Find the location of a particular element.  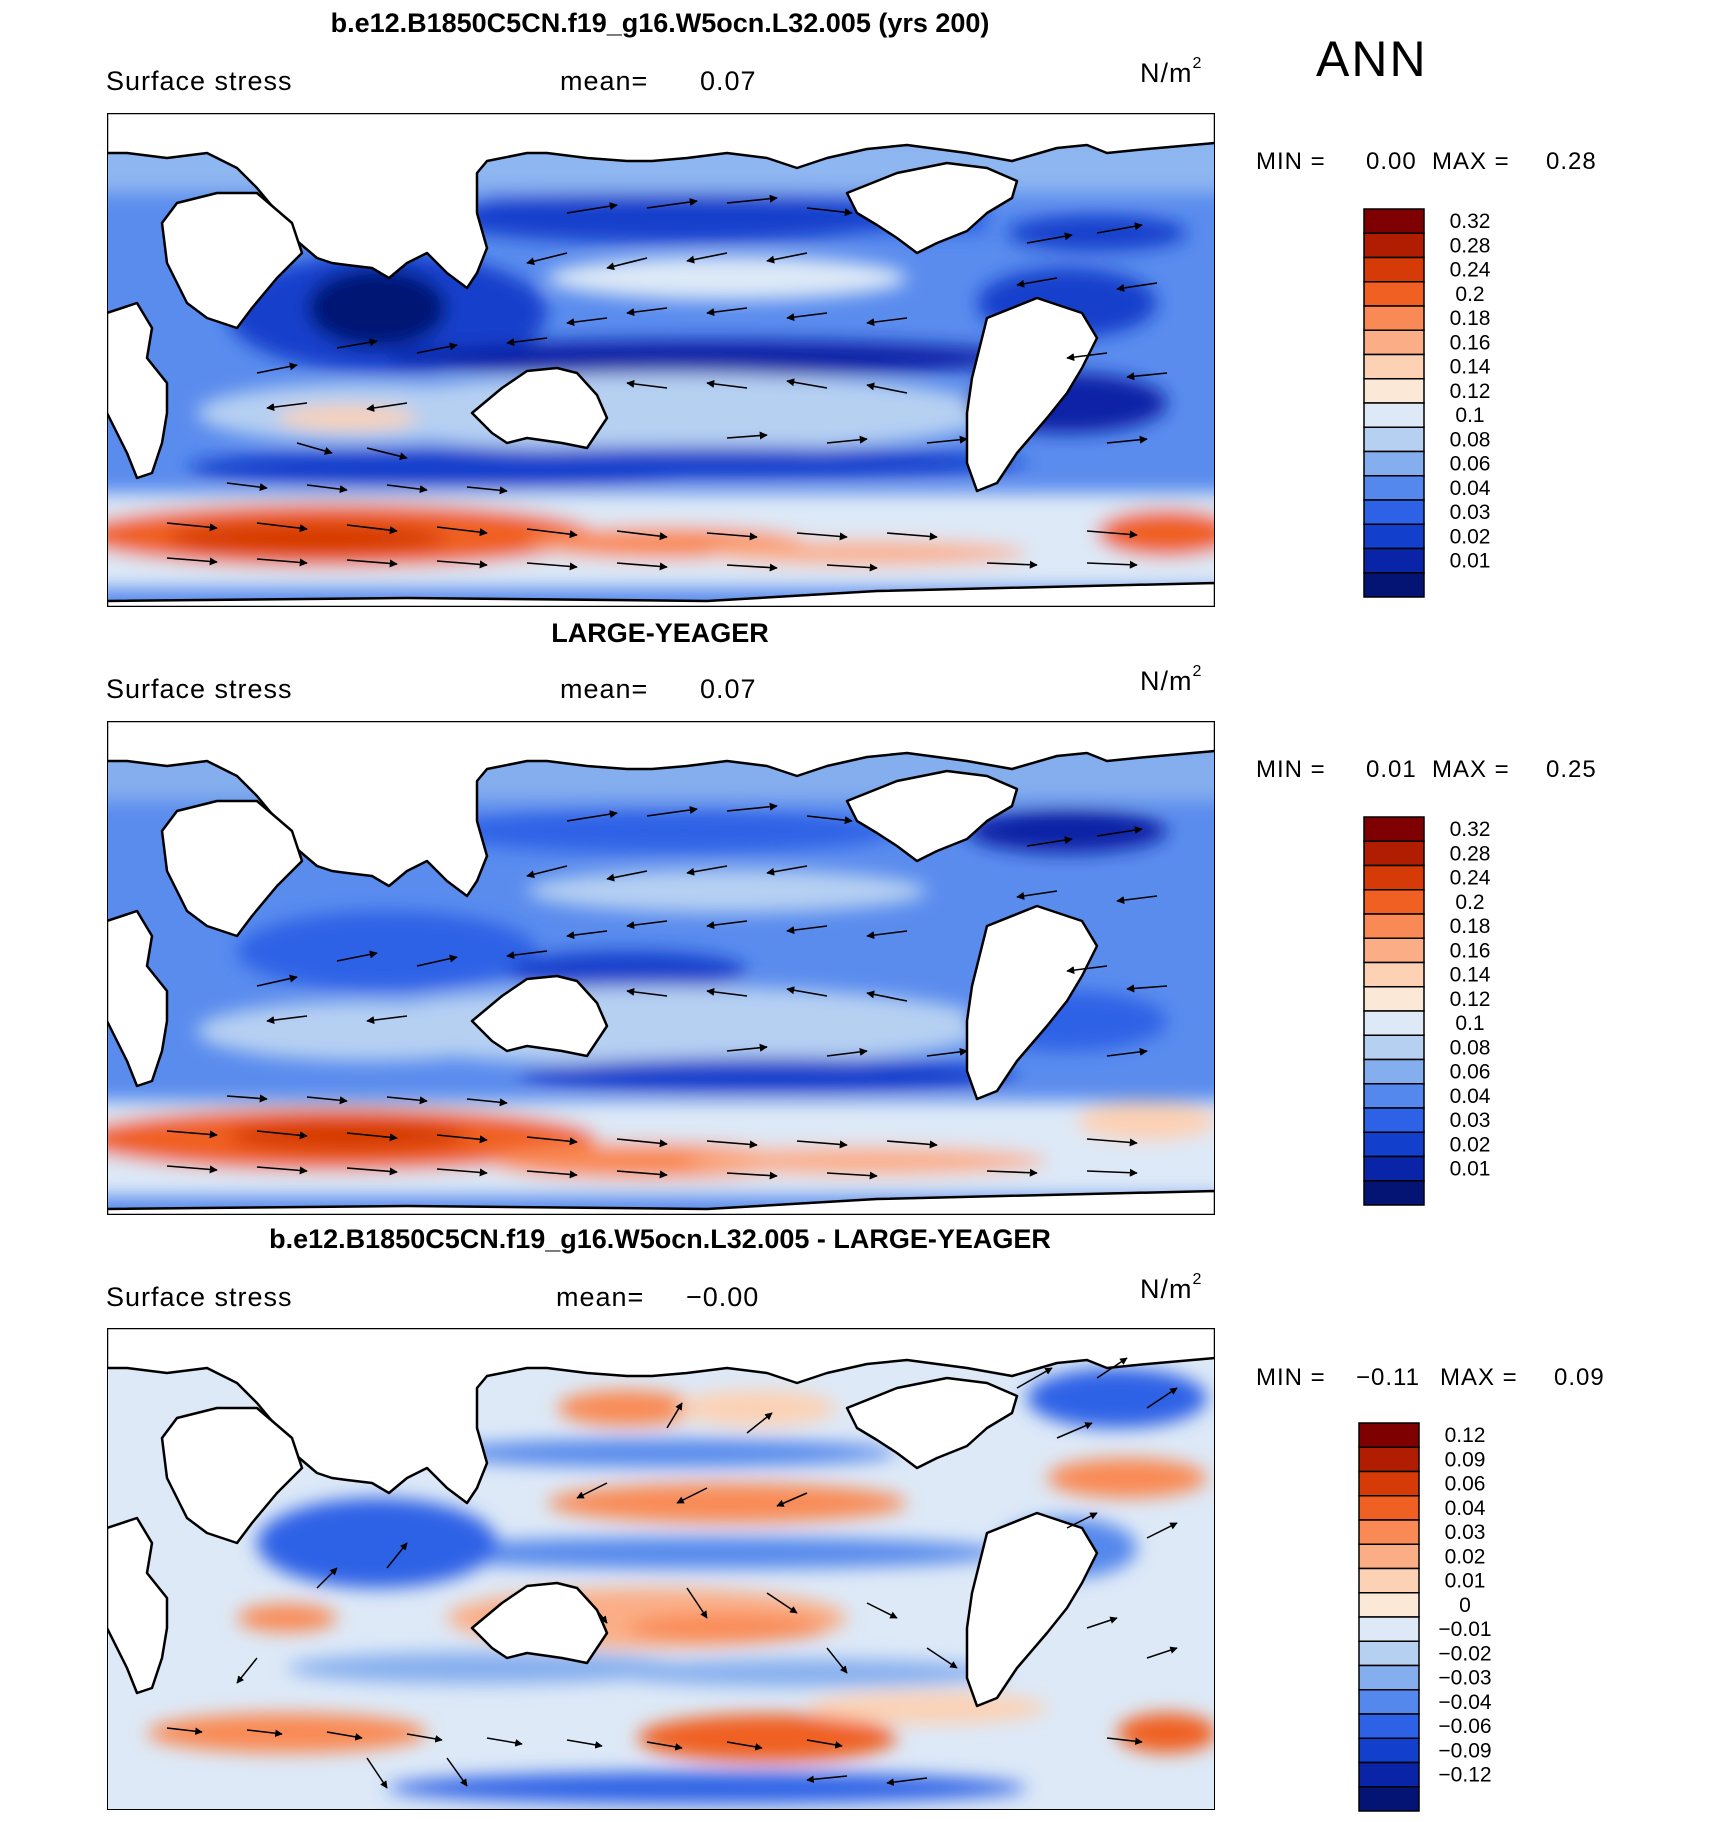

colorbar-tick-label: −0.09 is located at coordinates (1464, 1750).